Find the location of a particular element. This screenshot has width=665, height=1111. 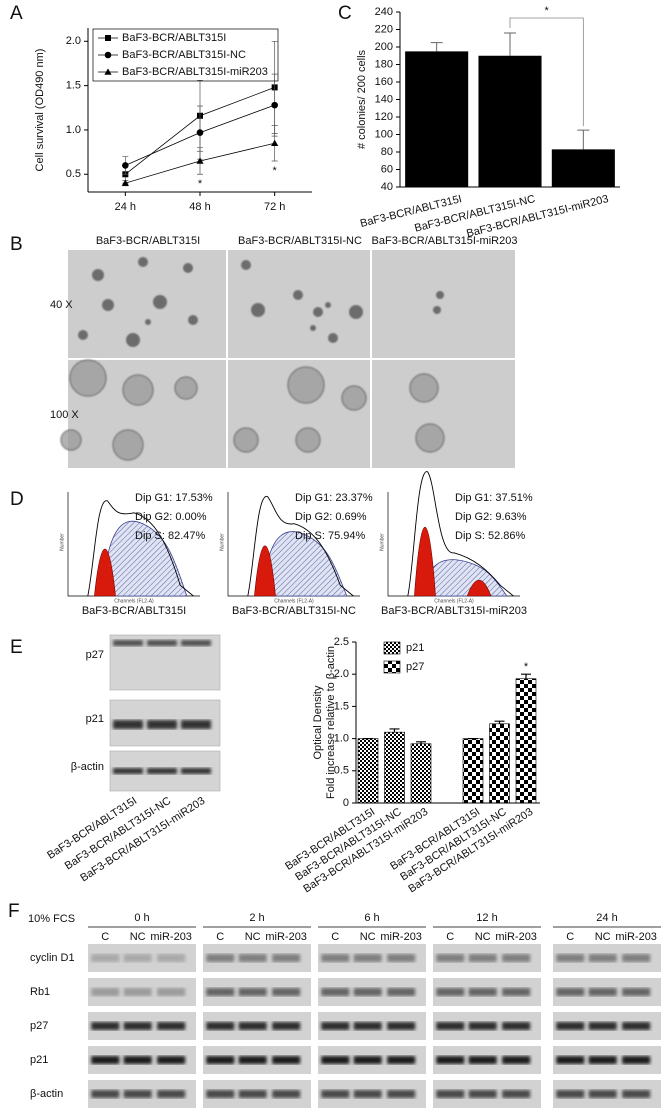

y-tick-label: 100 is located at coordinates (384, 134).